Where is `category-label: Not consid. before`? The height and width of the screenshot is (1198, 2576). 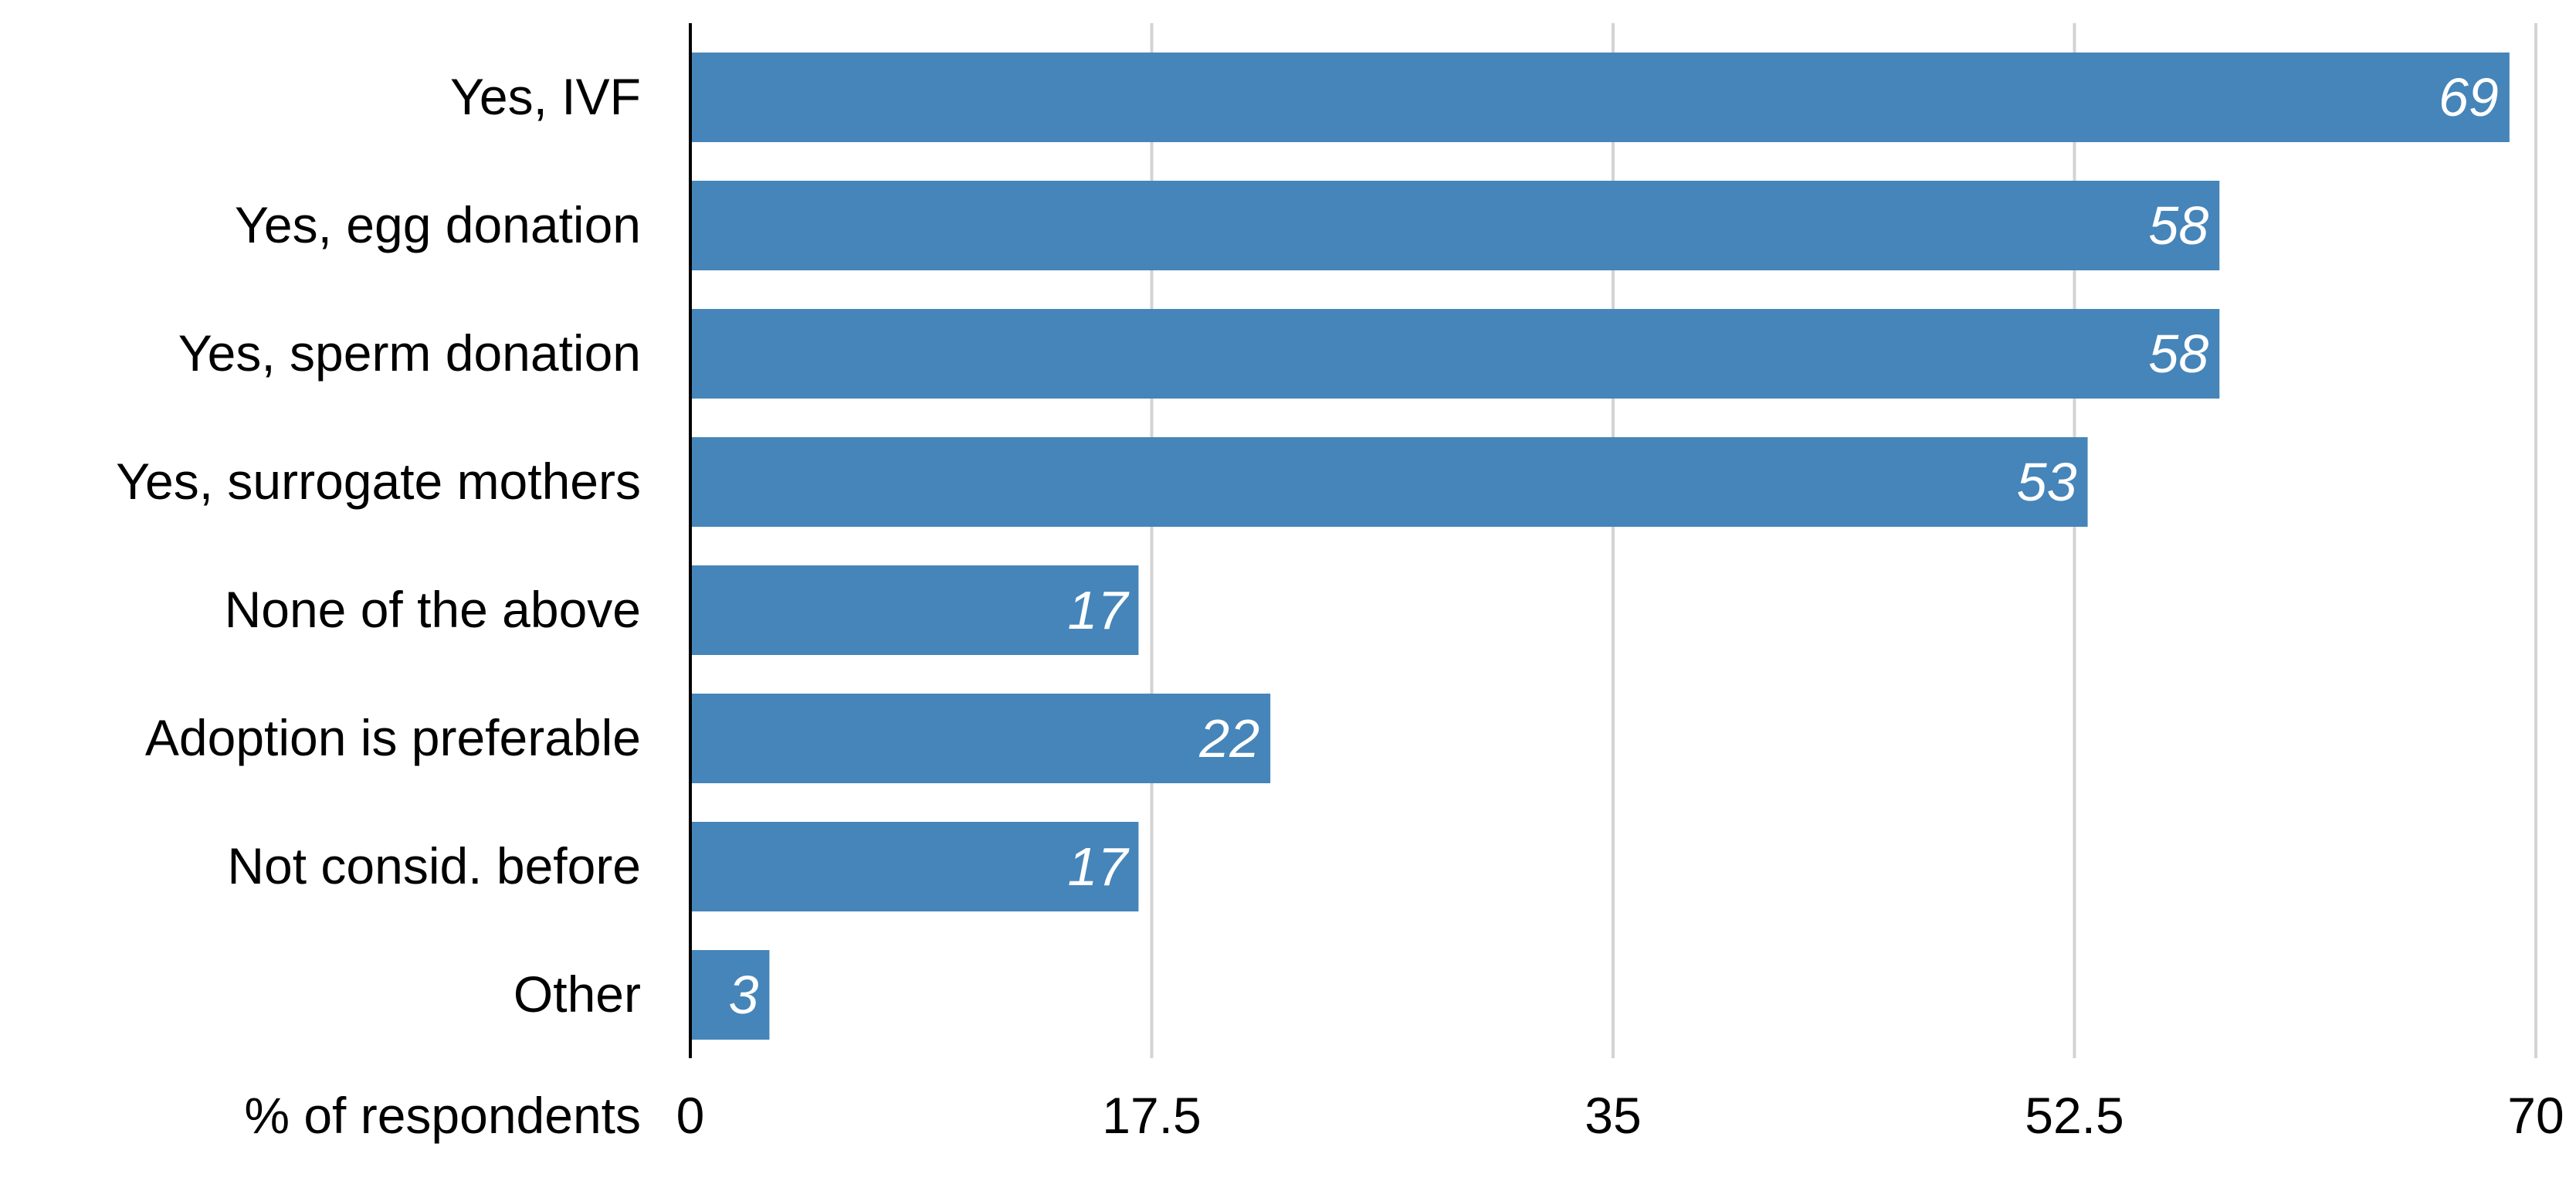 category-label: Not consid. before is located at coordinates (434, 865).